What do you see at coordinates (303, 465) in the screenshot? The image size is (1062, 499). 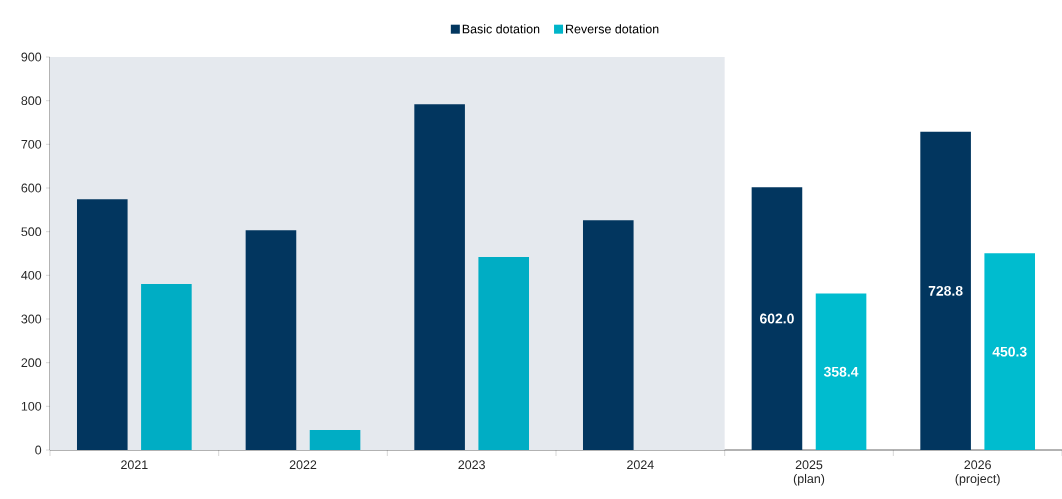 I see `x-tick-label: 2022` at bounding box center [303, 465].